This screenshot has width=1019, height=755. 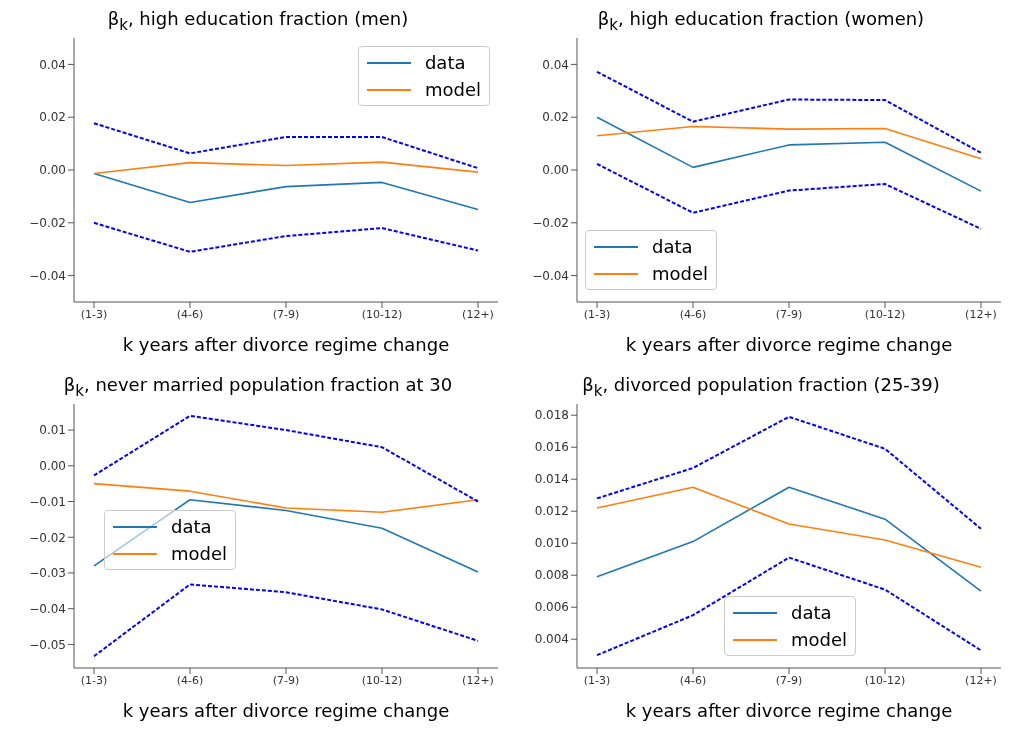 I want to click on y-tick-label: 0.006, so click(x=551, y=607).